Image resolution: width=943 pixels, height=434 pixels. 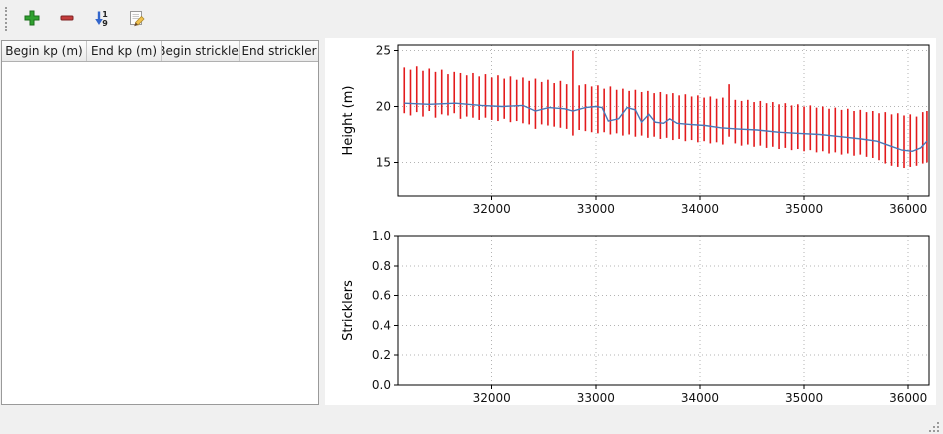 What do you see at coordinates (471, 426) in the screenshot?
I see `status-bar` at bounding box center [471, 426].